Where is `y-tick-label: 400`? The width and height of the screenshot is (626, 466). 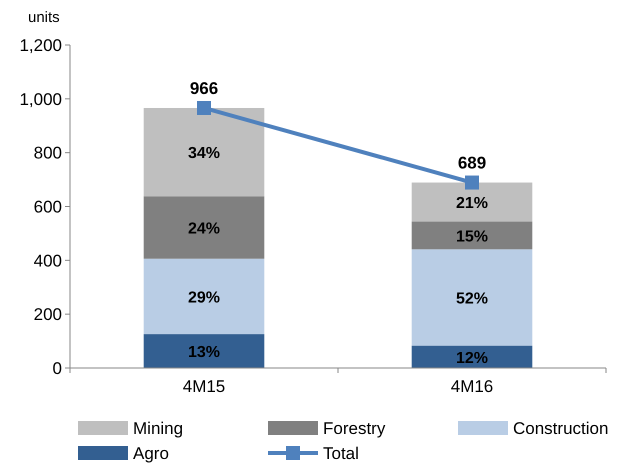 y-tick-label: 400 is located at coordinates (48, 260).